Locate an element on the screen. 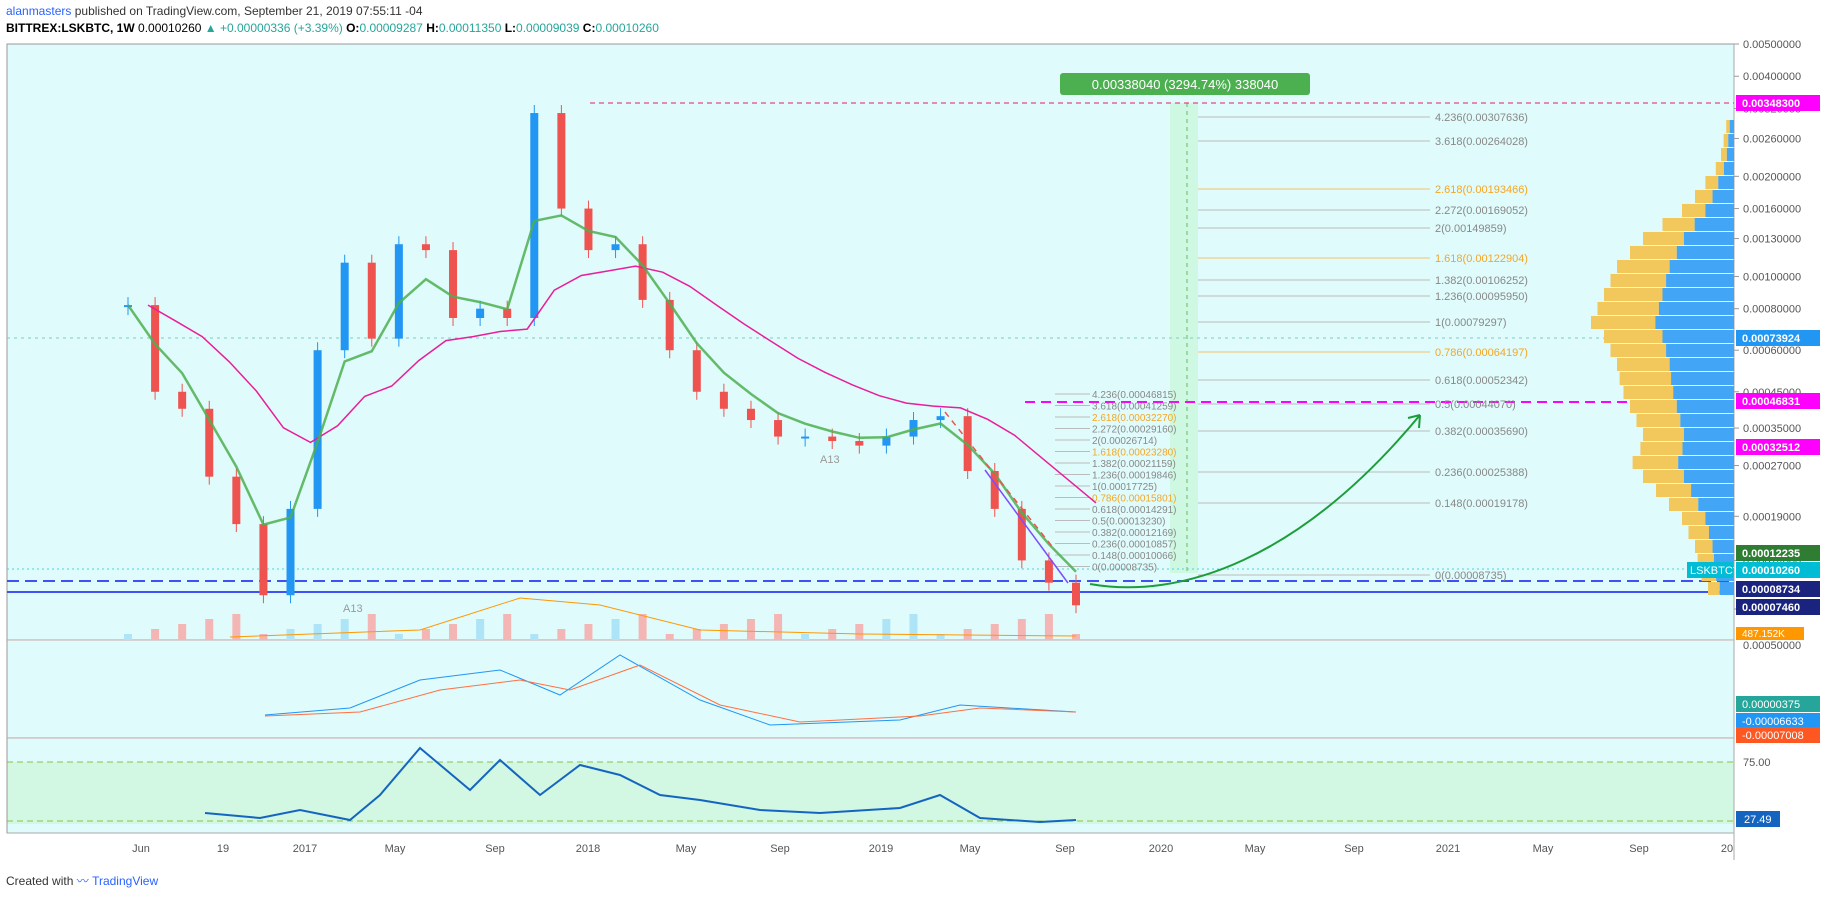 This screenshot has height=898, width=1828. fib-level-label: 2.272(0.00029160) is located at coordinates (1134, 430).